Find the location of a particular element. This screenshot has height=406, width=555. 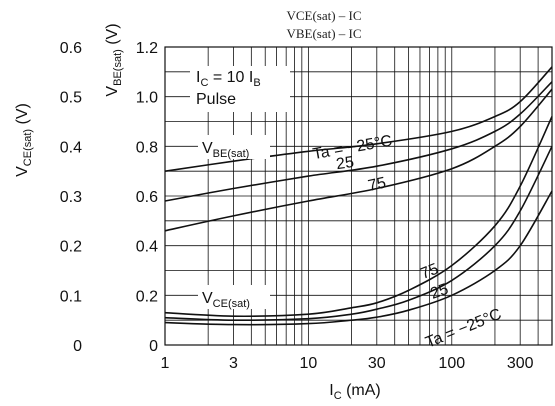

chart-subtitle: VBE(sat) – IC is located at coordinates (323, 33).